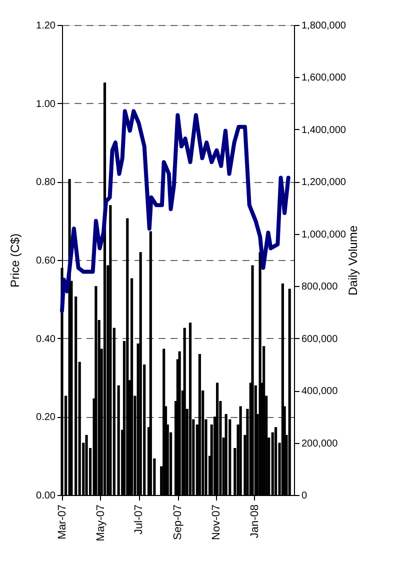 The width and height of the screenshot is (401, 571). Describe the element at coordinates (46, 339) in the screenshot. I see `y-tick-label: 0.40` at that location.